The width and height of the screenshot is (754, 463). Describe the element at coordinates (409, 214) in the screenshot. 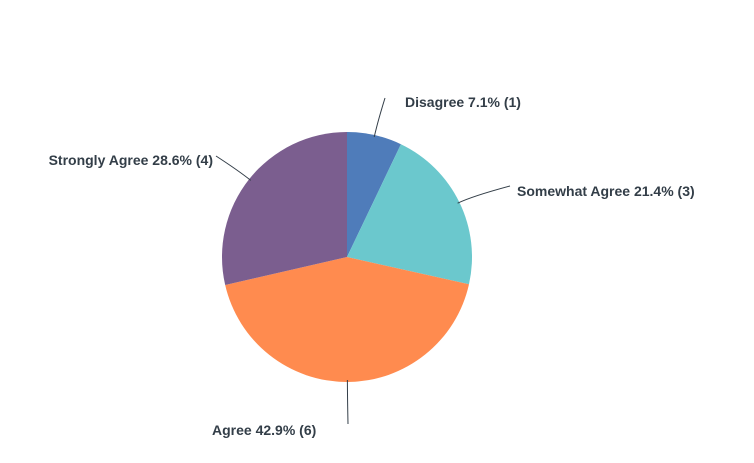

I see `pie-slice-somewhat-agree` at that location.